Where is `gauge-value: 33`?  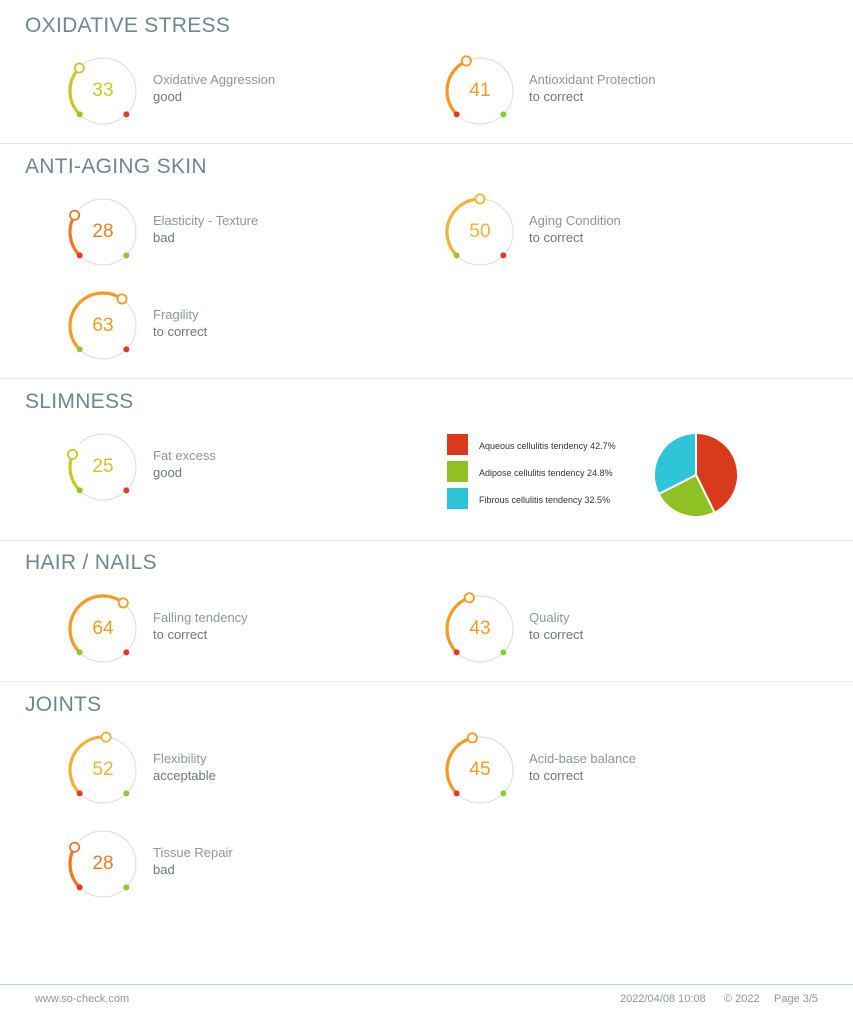 gauge-value: 33 is located at coordinates (103, 90).